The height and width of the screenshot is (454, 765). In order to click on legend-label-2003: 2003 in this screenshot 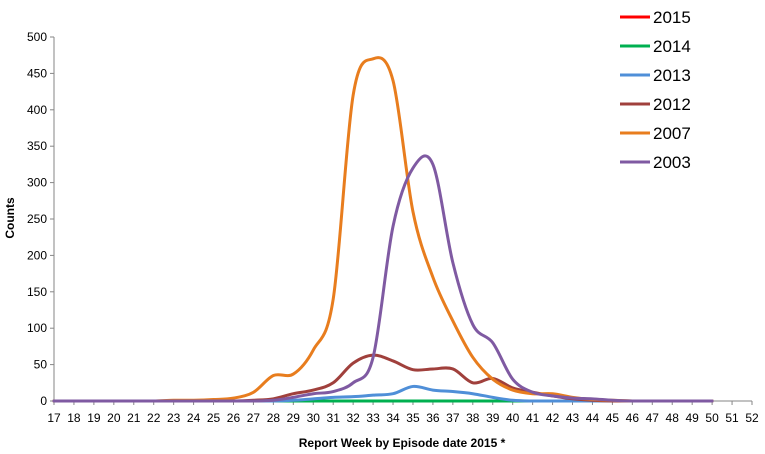, I will do `click(672, 162)`.